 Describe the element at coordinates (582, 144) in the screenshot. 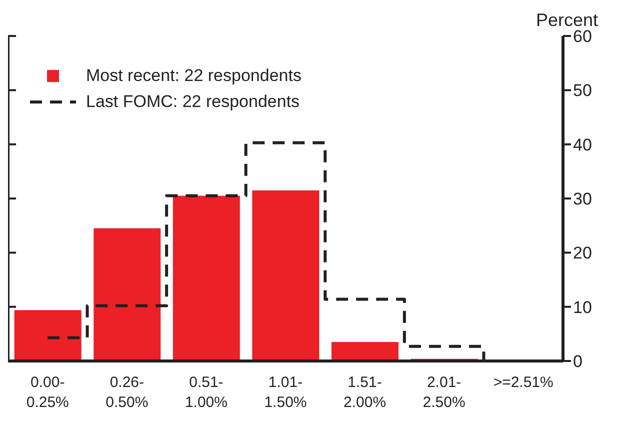

I see `y-tick-label: 40` at that location.